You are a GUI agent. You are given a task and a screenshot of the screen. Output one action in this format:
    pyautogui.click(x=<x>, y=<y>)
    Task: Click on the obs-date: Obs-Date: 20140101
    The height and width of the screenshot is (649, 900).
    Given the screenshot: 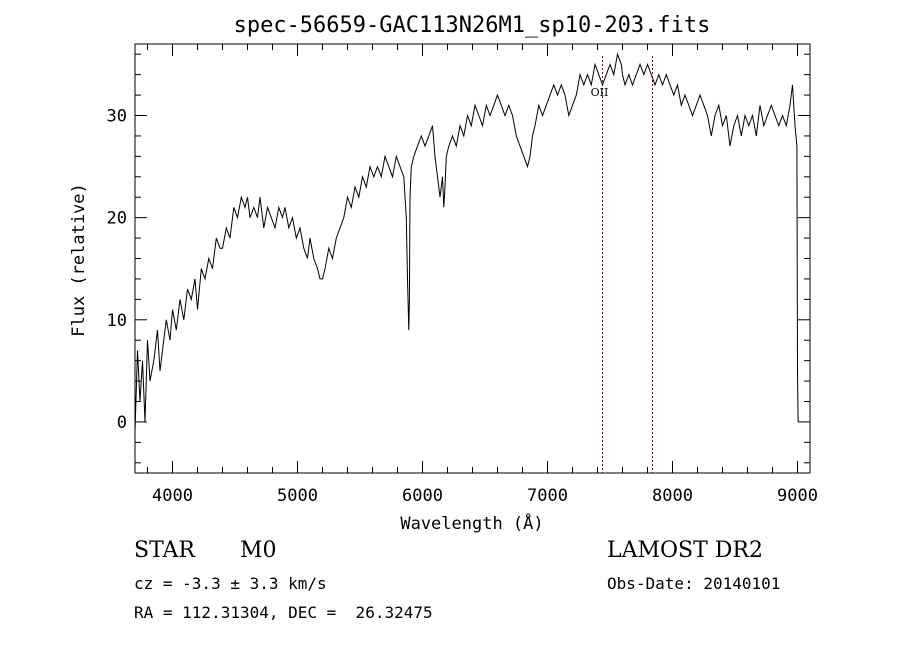 What is the action you would take?
    pyautogui.click(x=694, y=583)
    